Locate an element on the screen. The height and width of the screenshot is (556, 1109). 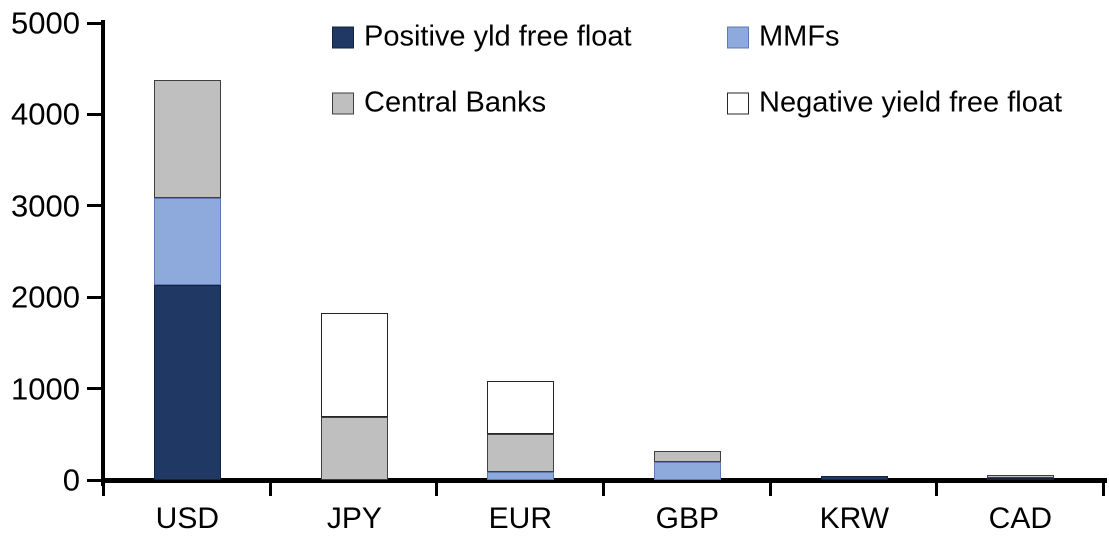
x-category-label: USD is located at coordinates (187, 518).